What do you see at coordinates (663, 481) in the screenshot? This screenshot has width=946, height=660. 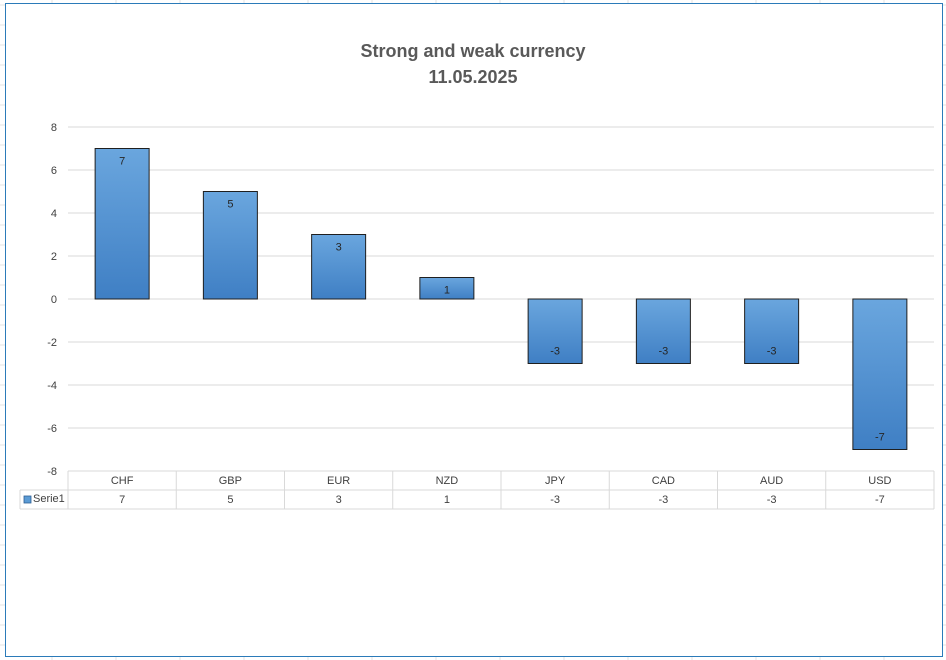 I see `x-tick-label: CAD` at bounding box center [663, 481].